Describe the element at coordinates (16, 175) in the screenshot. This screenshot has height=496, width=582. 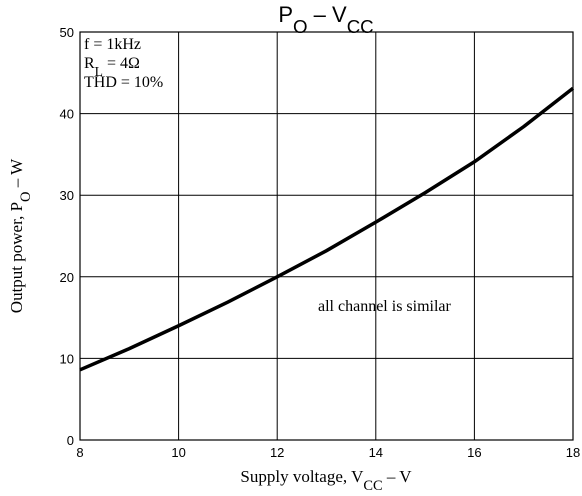
I see `text-part: – W` at that location.